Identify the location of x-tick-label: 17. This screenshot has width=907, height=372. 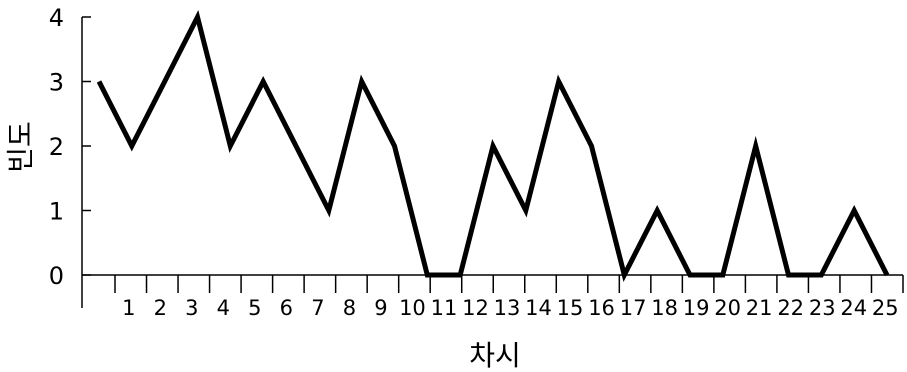
(633, 308).